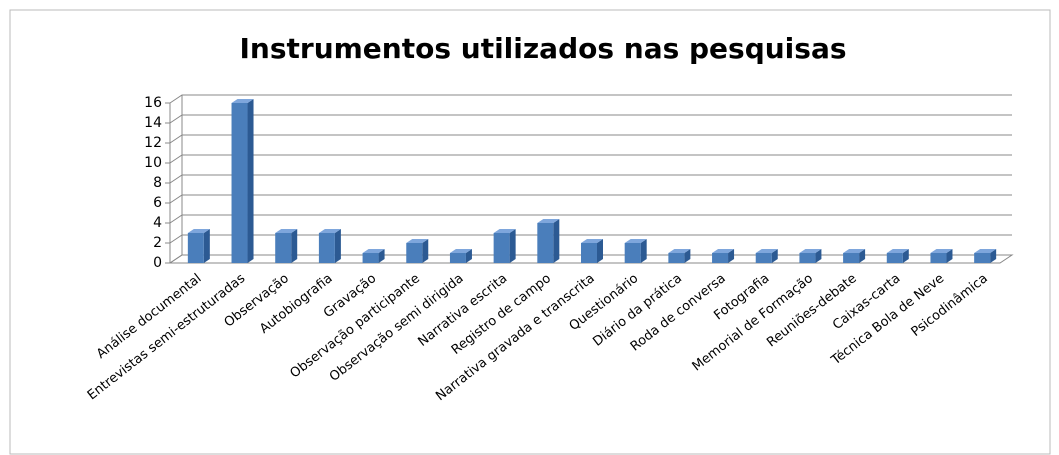 The width and height of the screenshot is (1059, 455). I want to click on y-tick-label: 0, so click(157, 263).